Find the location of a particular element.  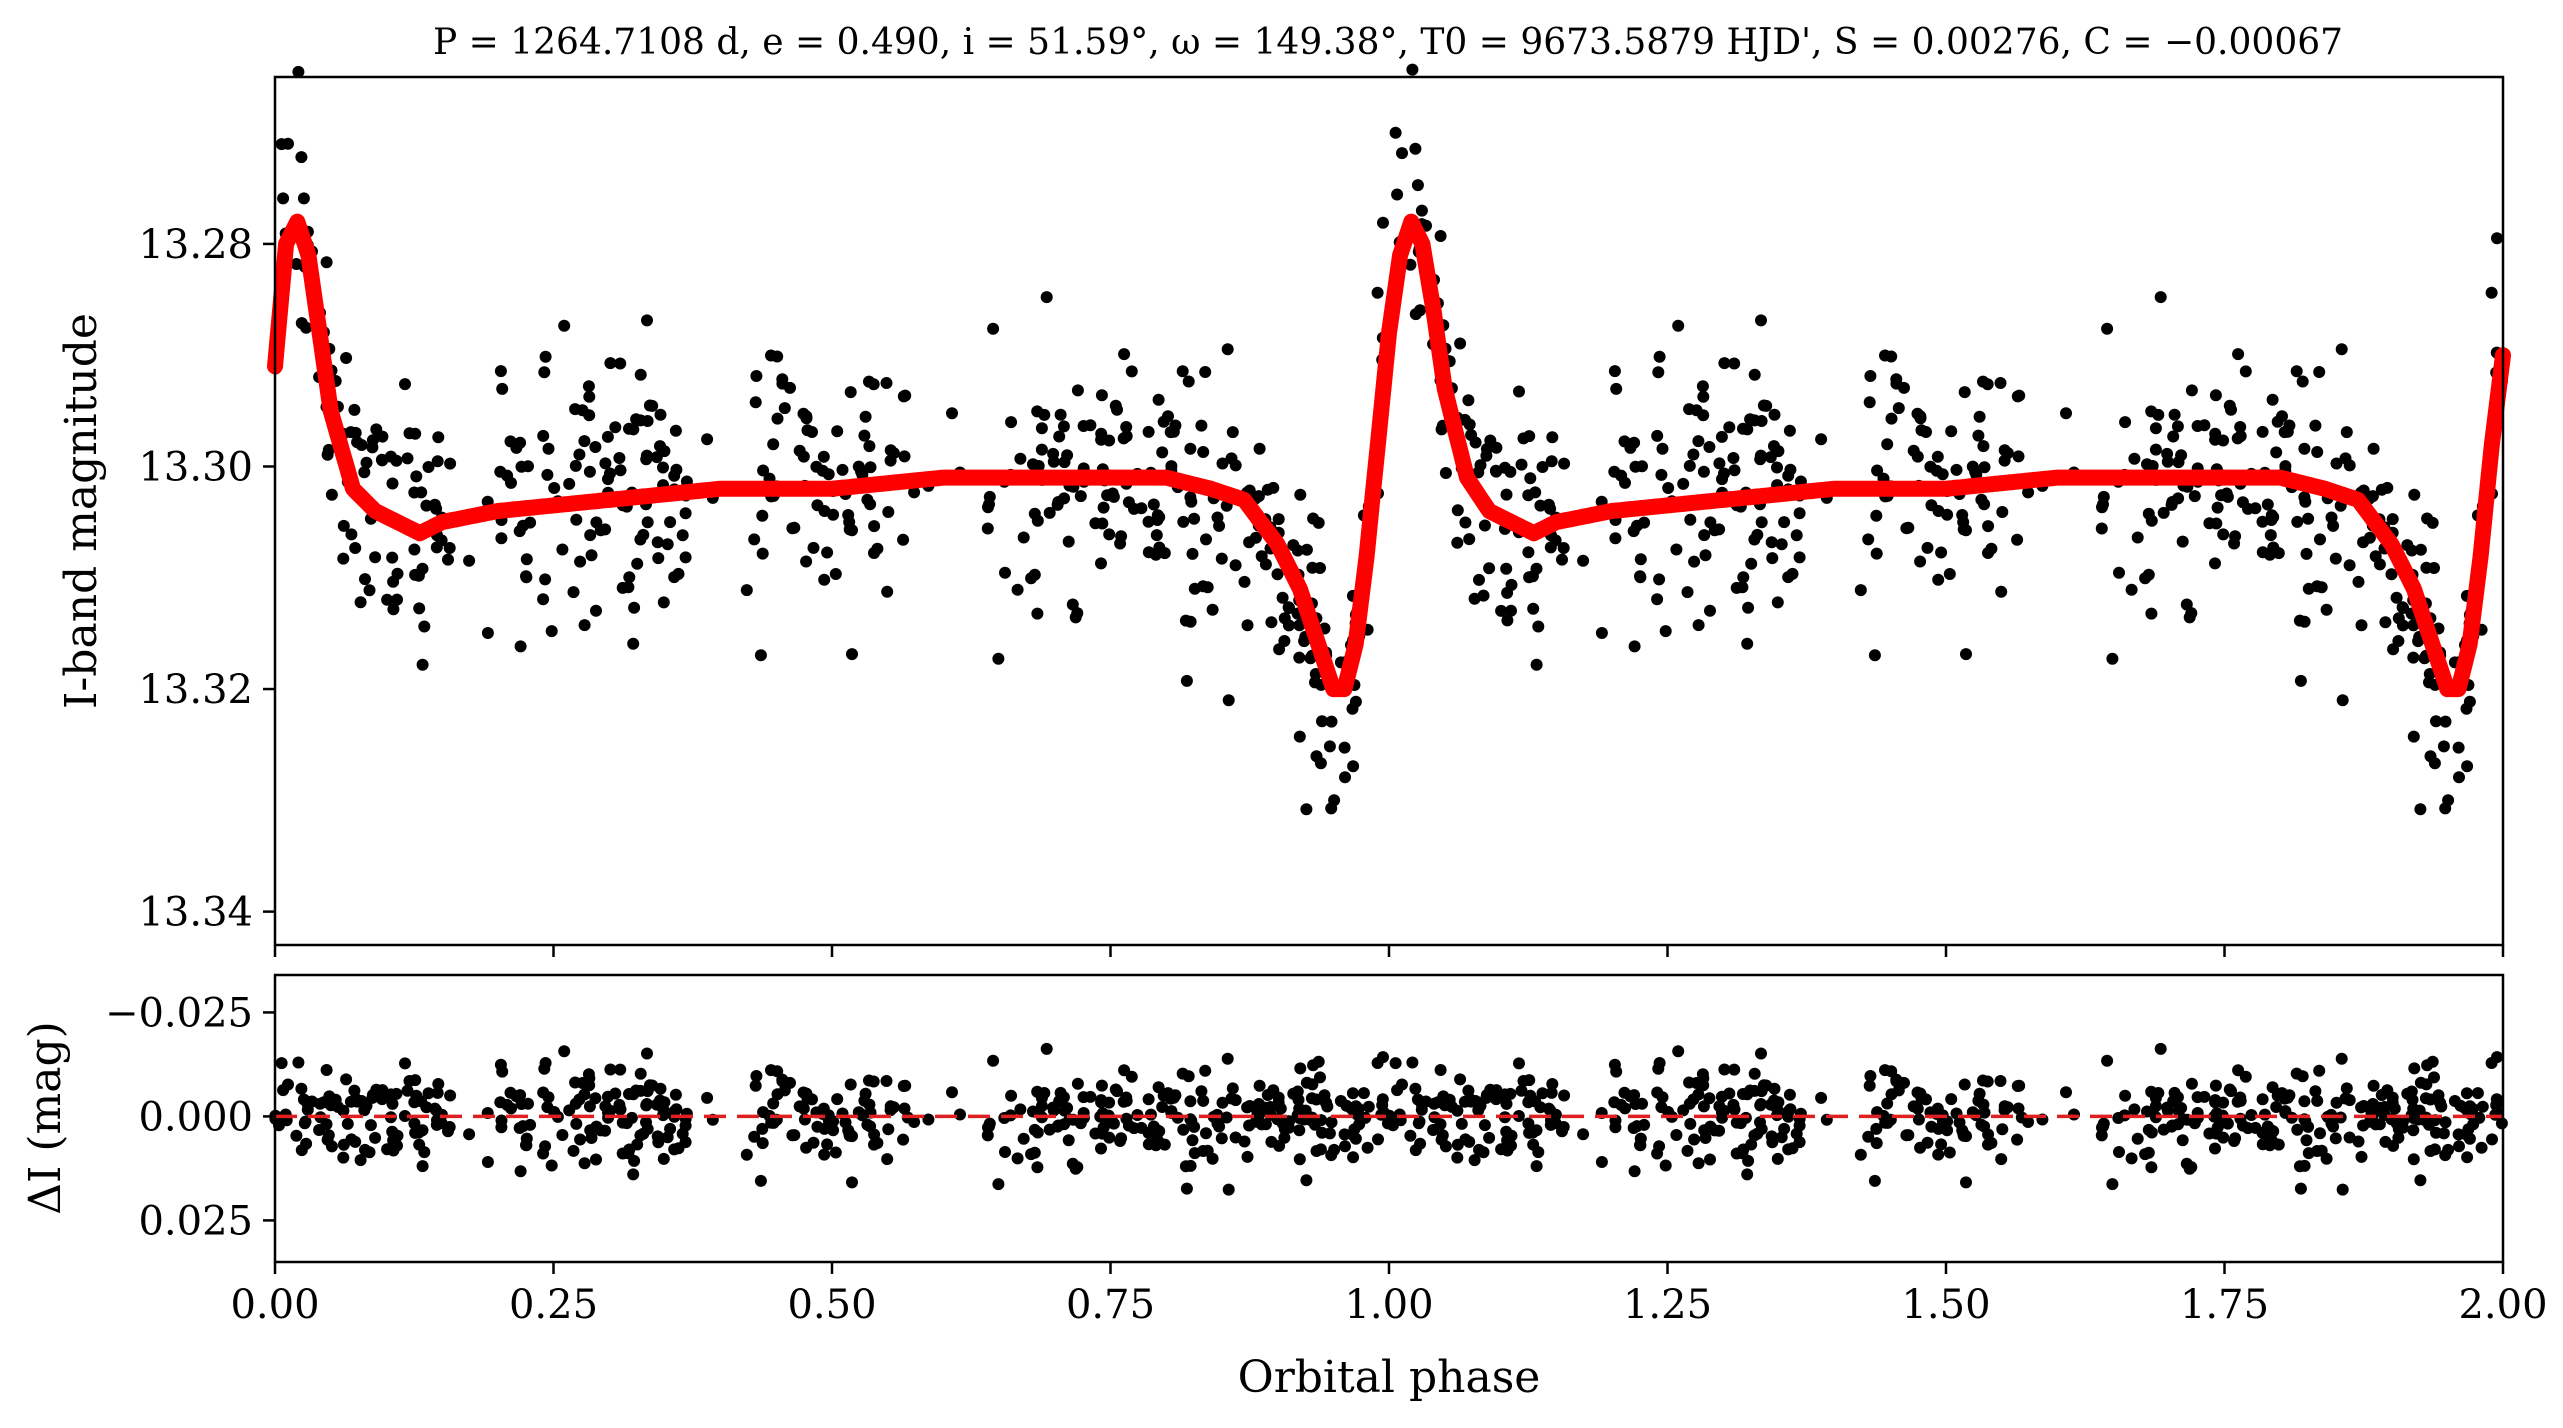

x-tick-label: 1.50 is located at coordinates (1945, 1305).